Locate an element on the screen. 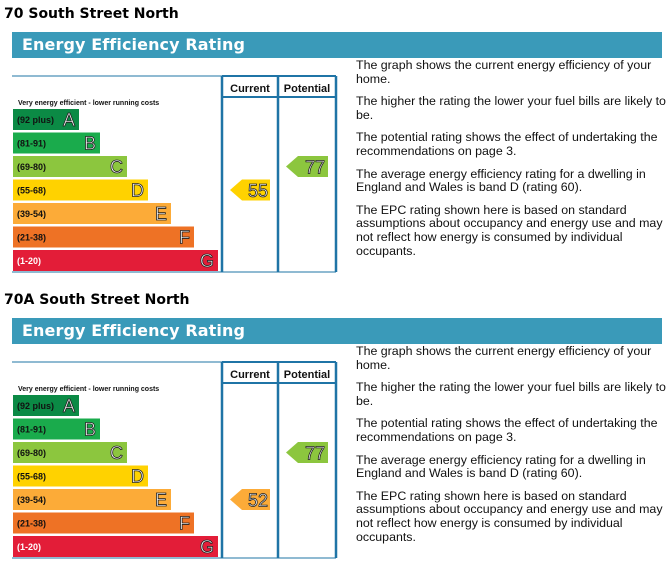 The width and height of the screenshot is (670, 568). property-title: 70 South Street North is located at coordinates (91, 14).